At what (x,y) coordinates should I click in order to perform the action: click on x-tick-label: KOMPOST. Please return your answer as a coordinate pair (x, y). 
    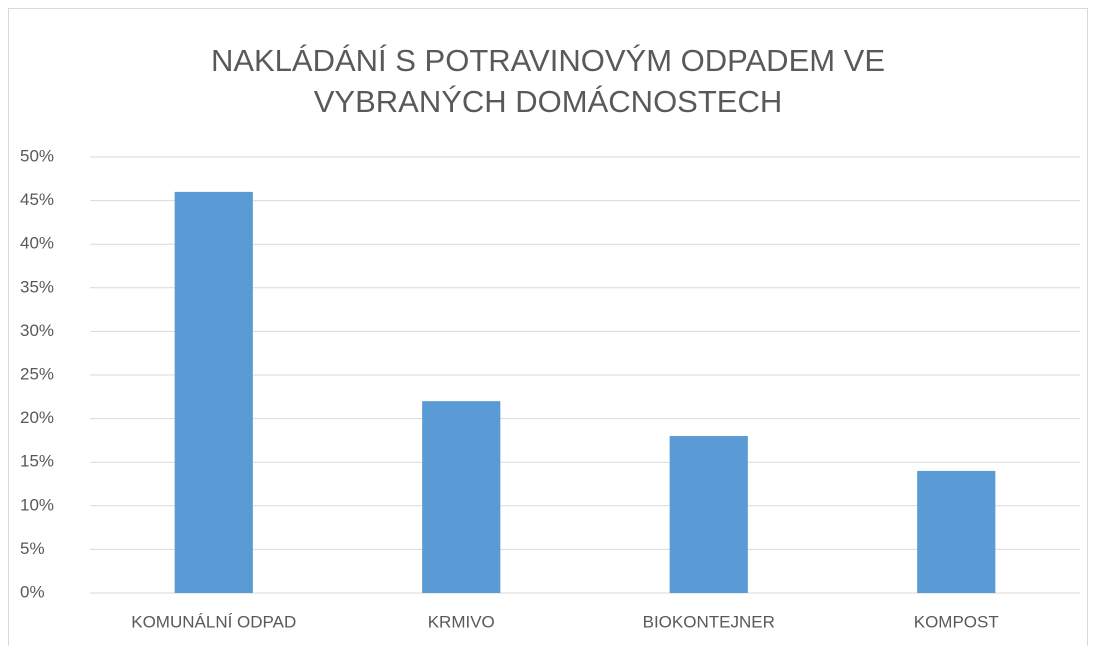
    Looking at the image, I should click on (956, 621).